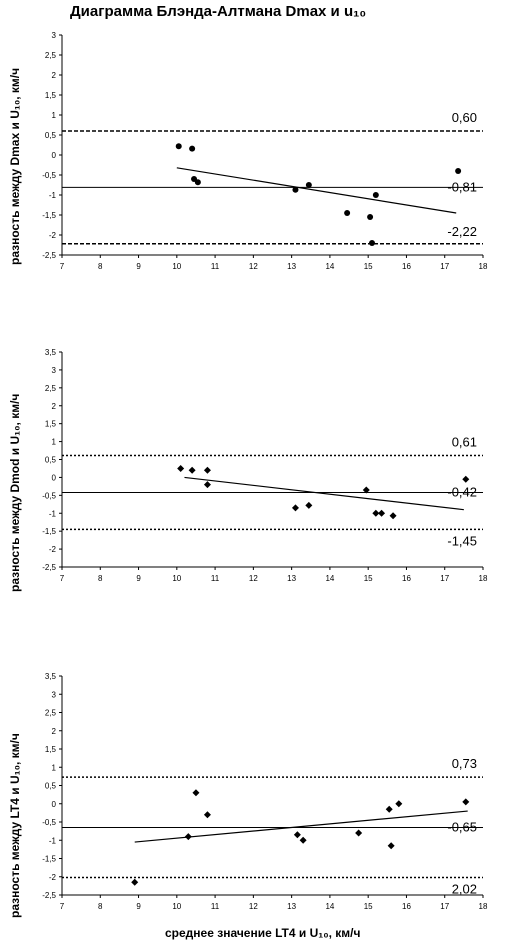  Describe the element at coordinates (301, 826) in the screenshot. I see `chart-3-trend-line` at that location.